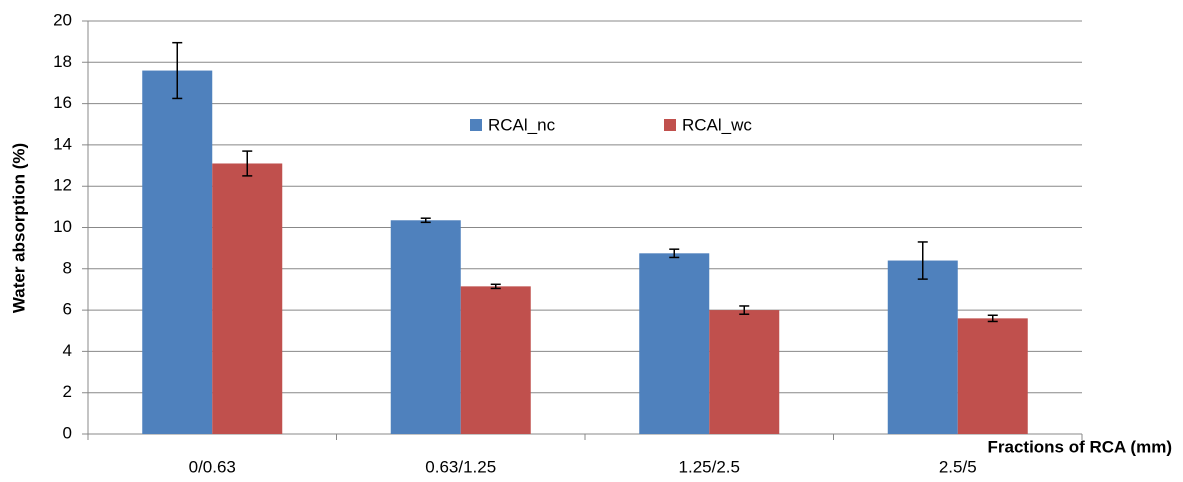  I want to click on y-tick-label: 6, so click(67, 309).